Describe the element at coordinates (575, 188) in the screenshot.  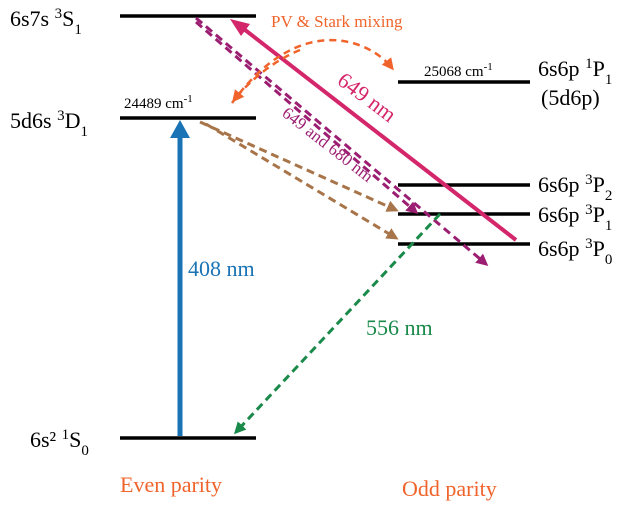
I see `label-6s6p-3P2: 6s6p 3P2` at that location.